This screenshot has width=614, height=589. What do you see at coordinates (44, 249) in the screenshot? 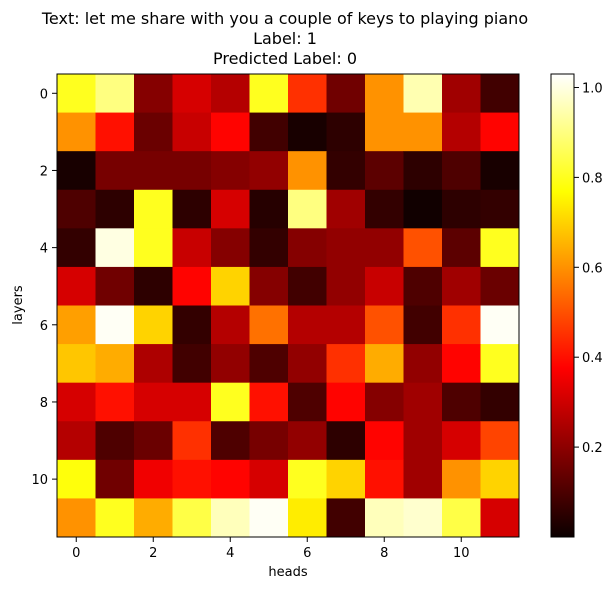
I see `y-tick-label: 4` at bounding box center [44, 249].